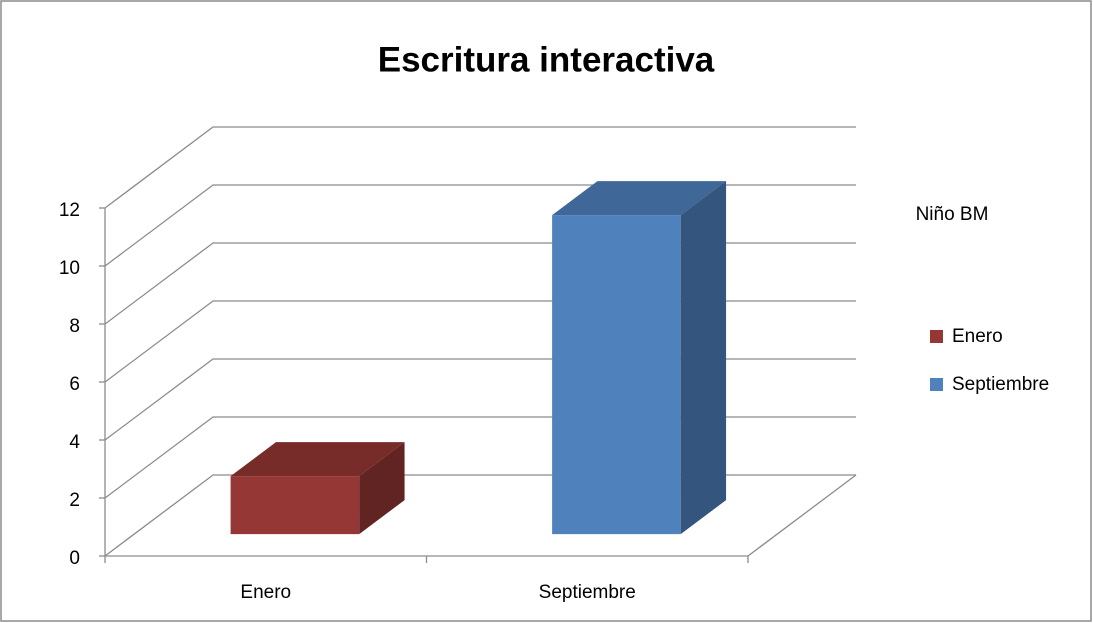 This screenshot has width=1093, height=623. I want to click on y-tick-label: 4, so click(74, 442).